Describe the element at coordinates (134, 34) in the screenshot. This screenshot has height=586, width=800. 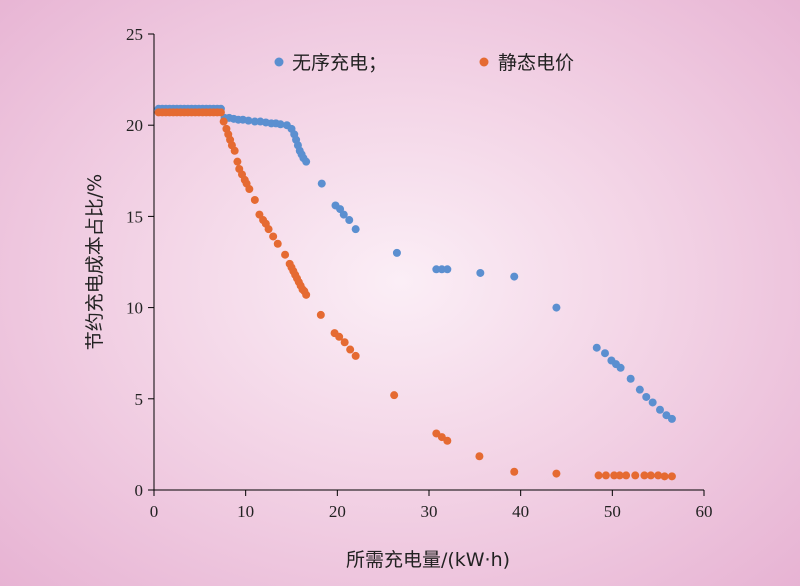
I see `y-tick-label: 25` at that location.